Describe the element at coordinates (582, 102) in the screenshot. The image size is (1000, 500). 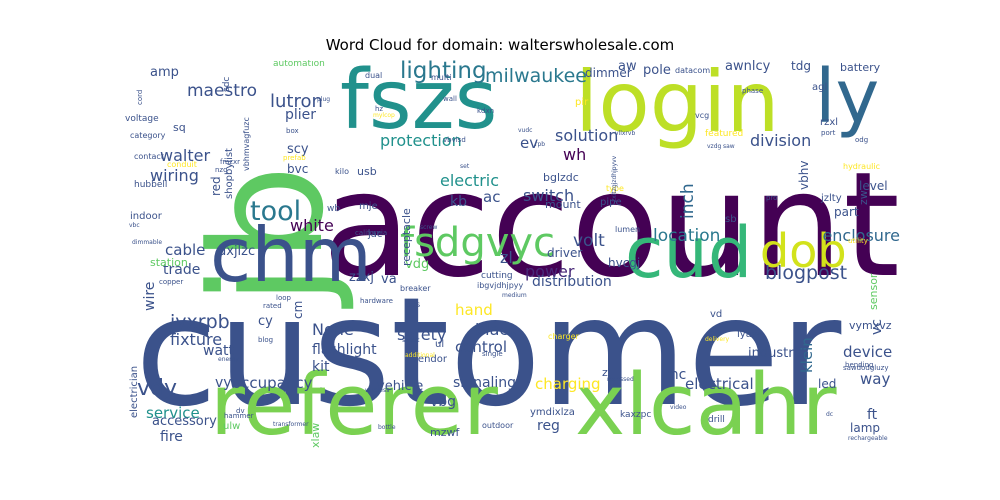
I see `word-pir: pir` at that location.